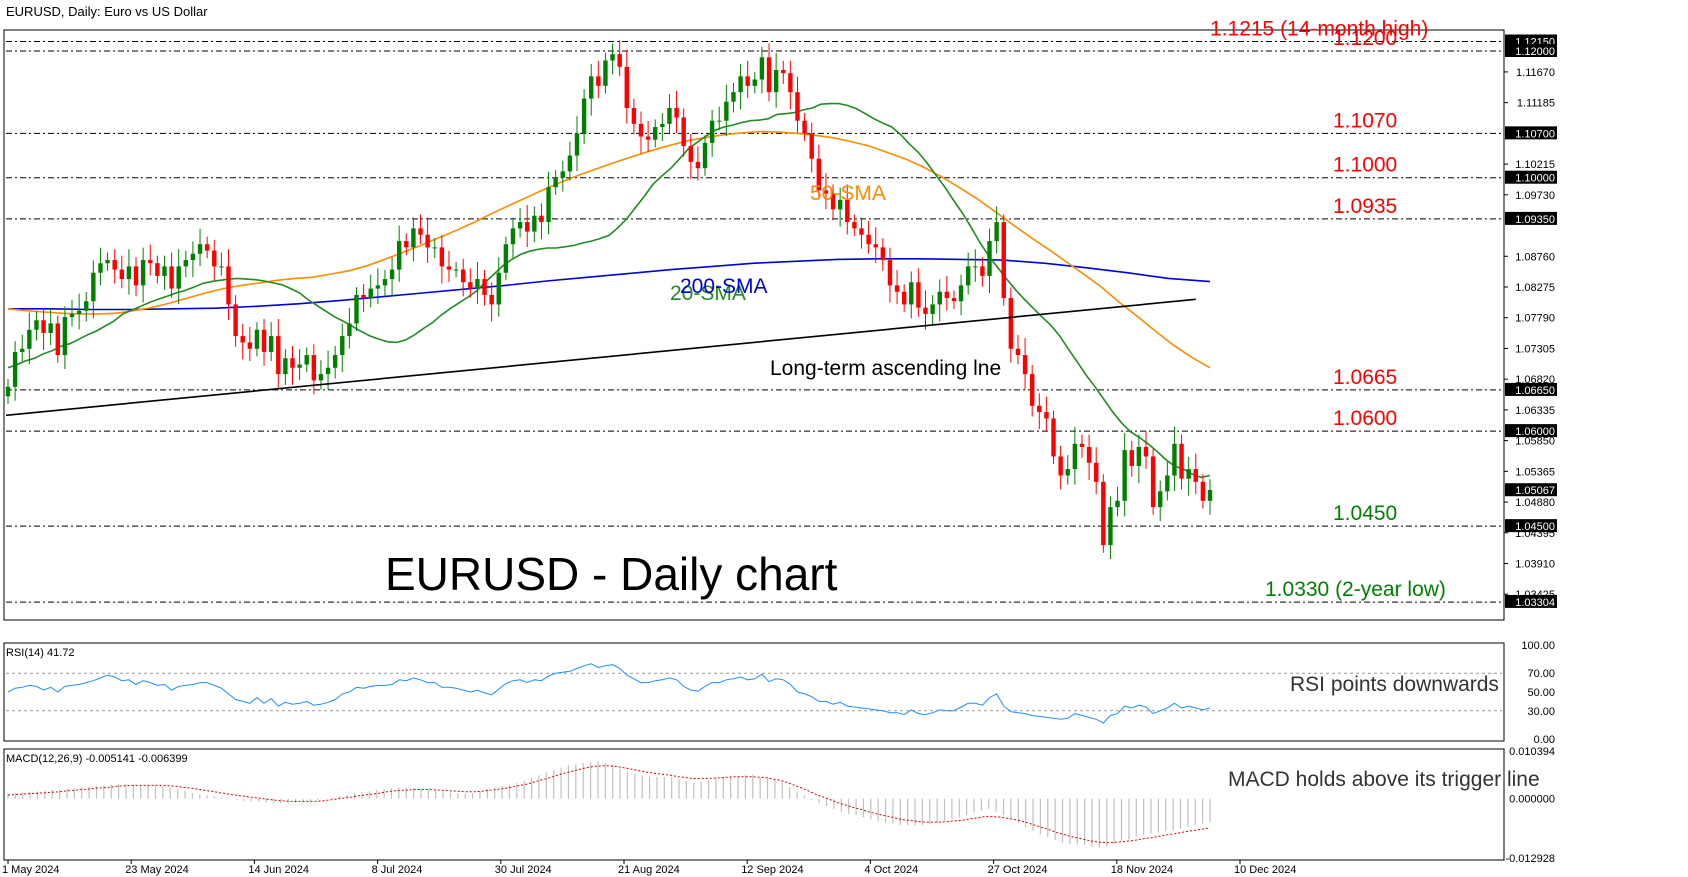 The height and width of the screenshot is (877, 1688). I want to click on rsi-annotation: RSI points downwards, so click(1394, 684).